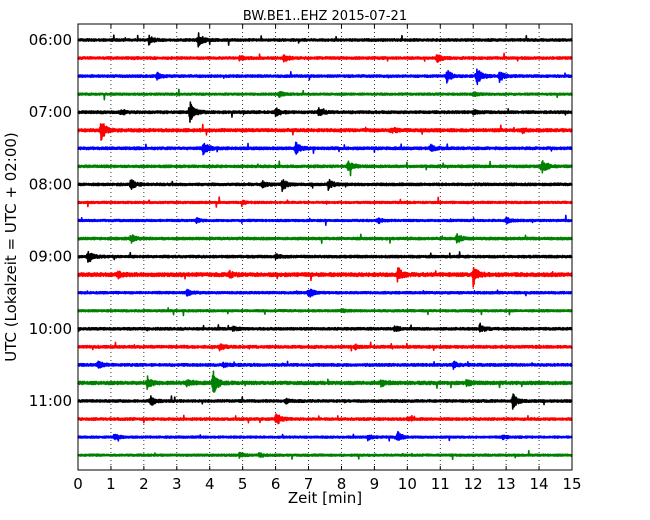  What do you see at coordinates (375, 484) in the screenshot?
I see `x-tick-label: 9` at bounding box center [375, 484].